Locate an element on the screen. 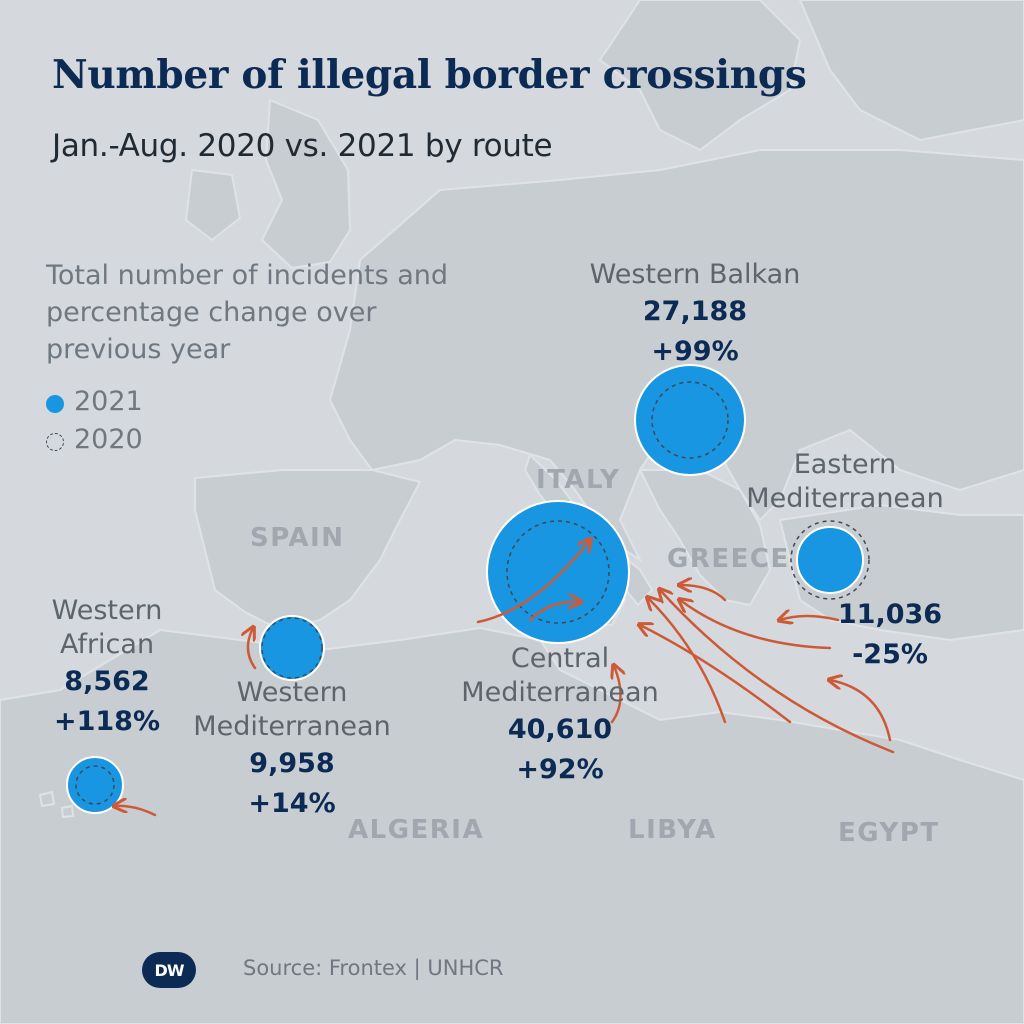 This screenshot has width=1024, height=1024. bubble-2021-eastern-mediterranean is located at coordinates (830, 560).